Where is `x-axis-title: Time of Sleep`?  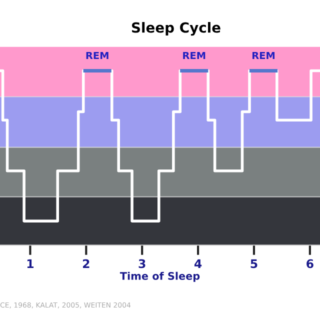
x-axis-title: Time of Sleep is located at coordinates (160, 277).